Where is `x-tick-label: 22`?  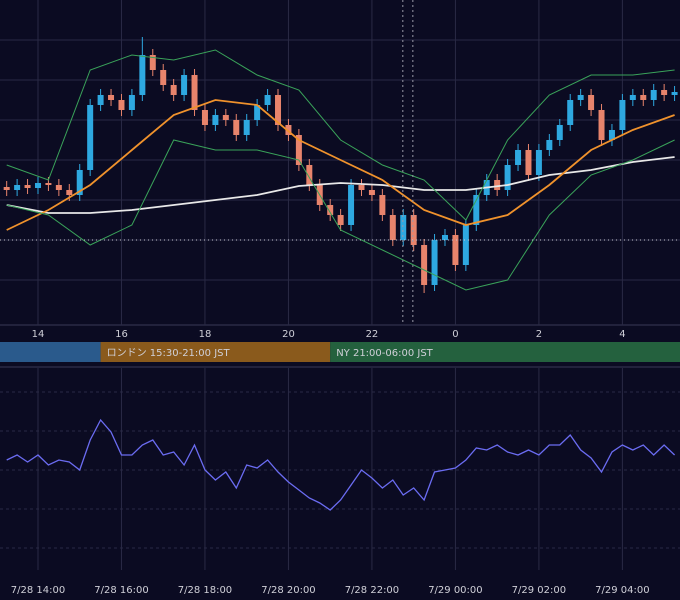
x-tick-label: 22 is located at coordinates (372, 334).